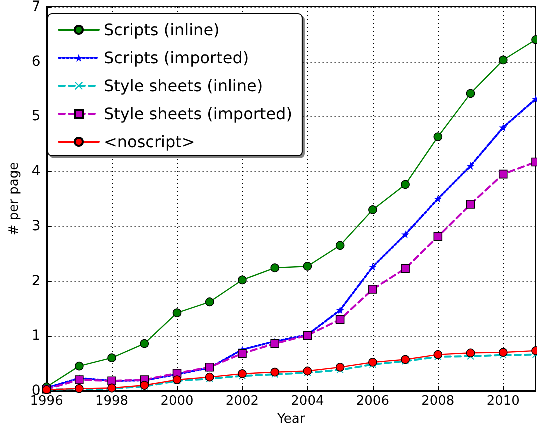 Image resolution: width=537 pixels, height=432 pixels. I want to click on x-tick-label: 2000, so click(177, 401).